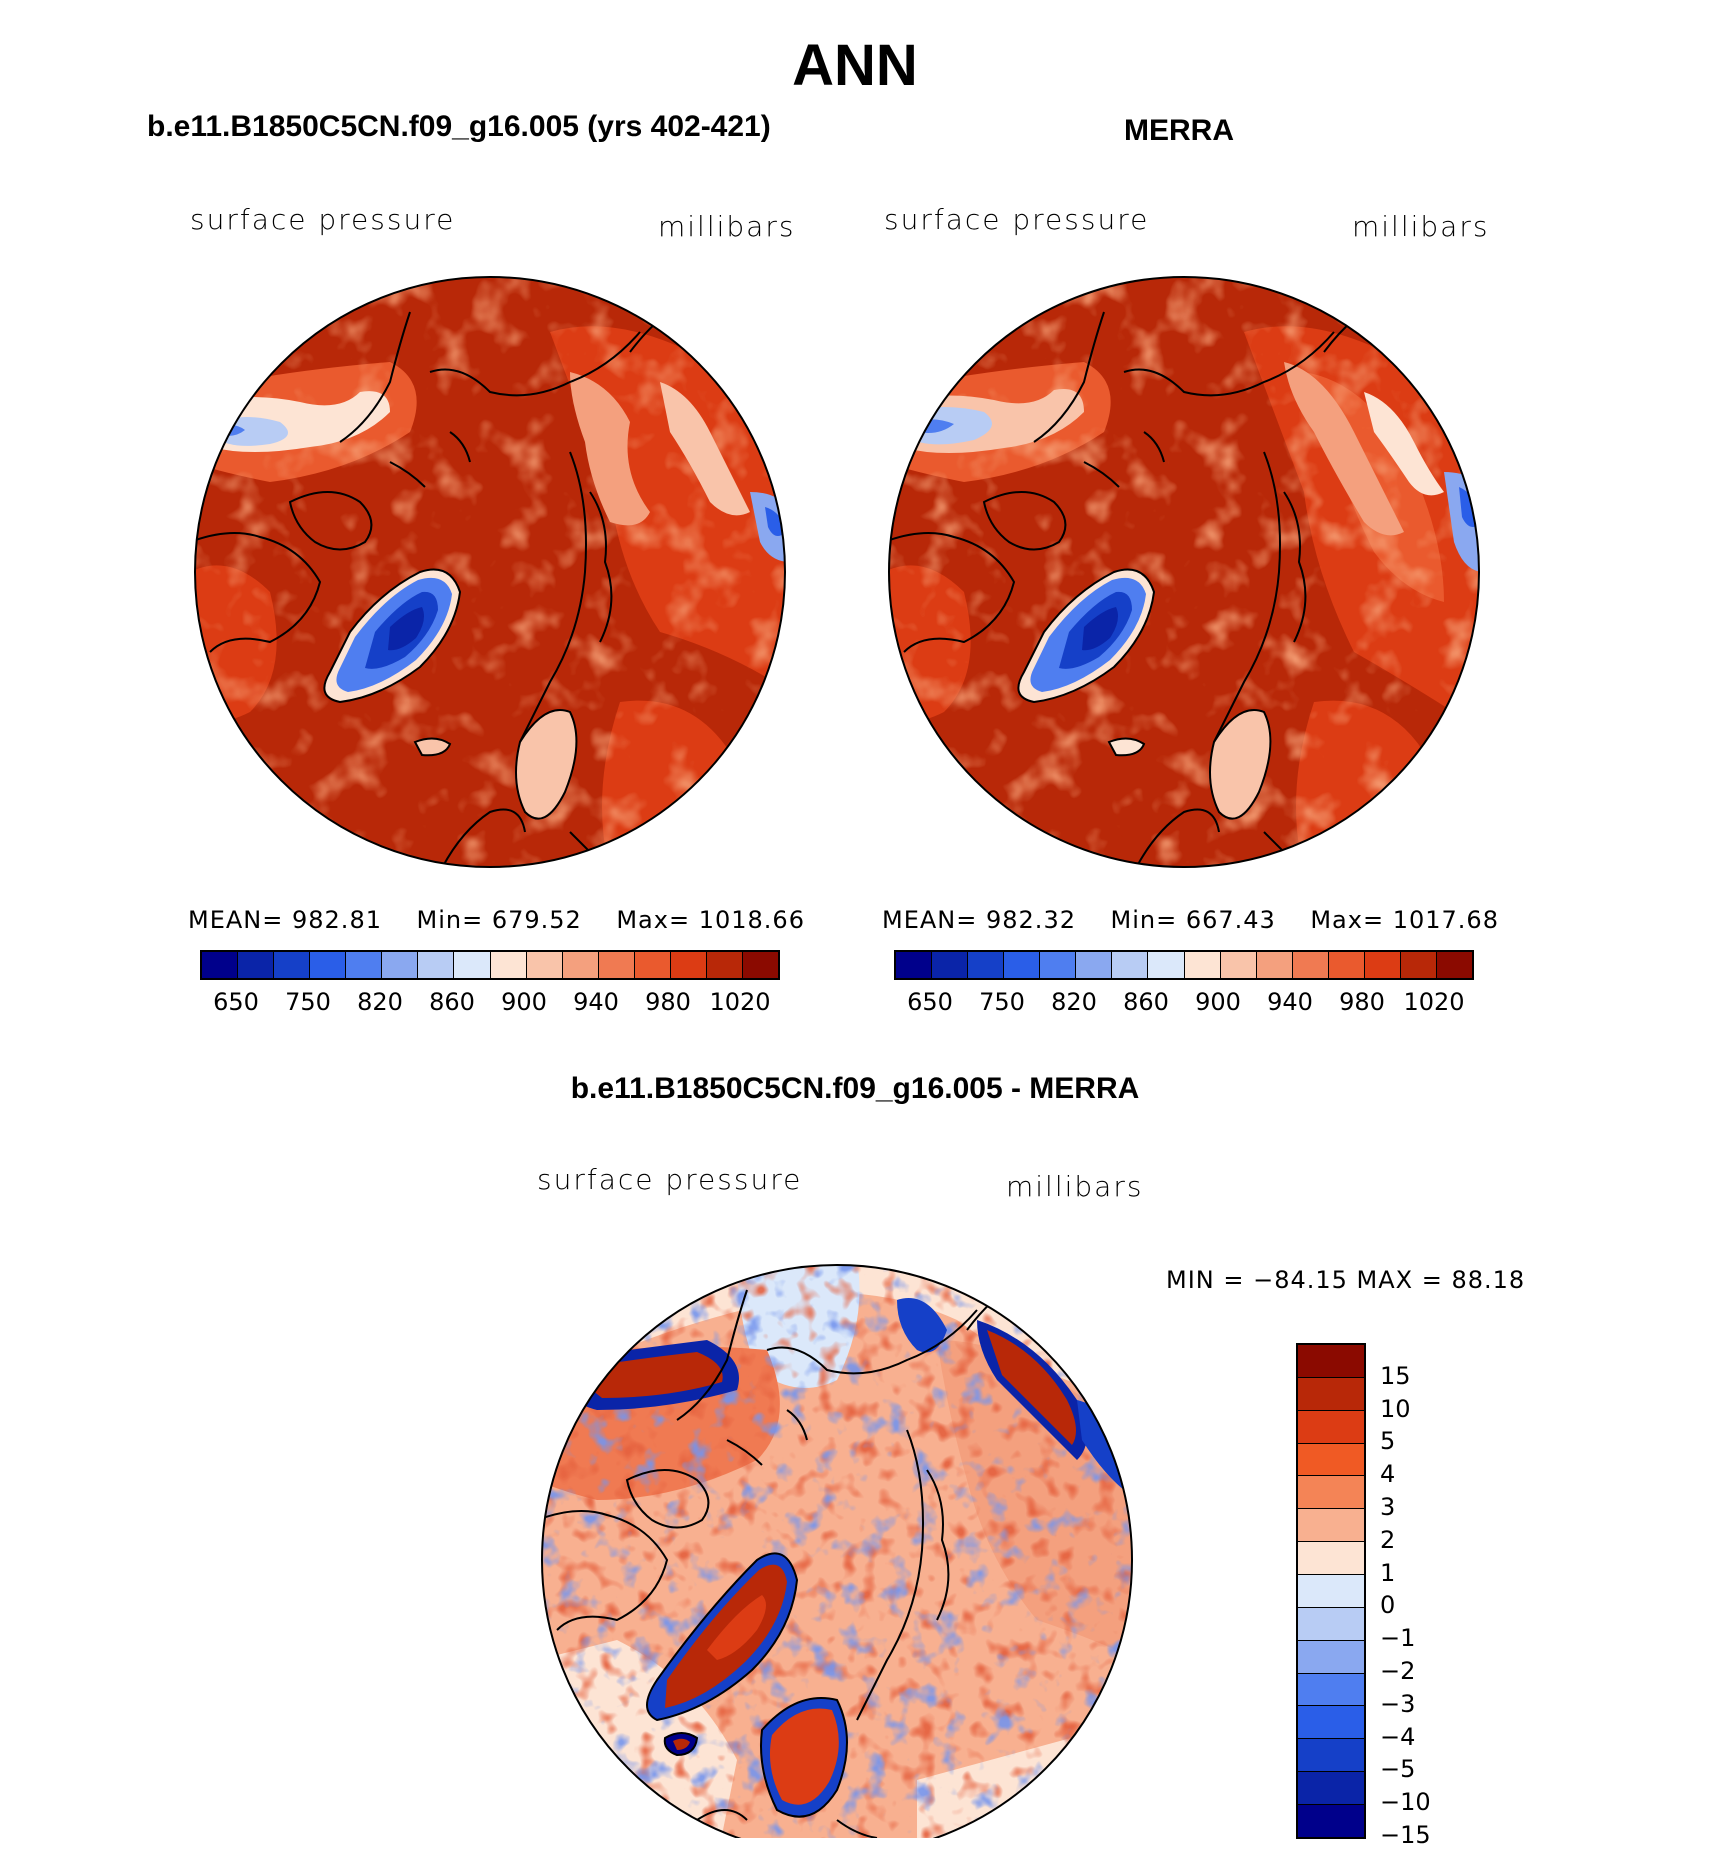 The width and height of the screenshot is (1710, 1849). Describe the element at coordinates (1075, 1186) in the screenshot. I see `diff-units-label: millibars` at that location.